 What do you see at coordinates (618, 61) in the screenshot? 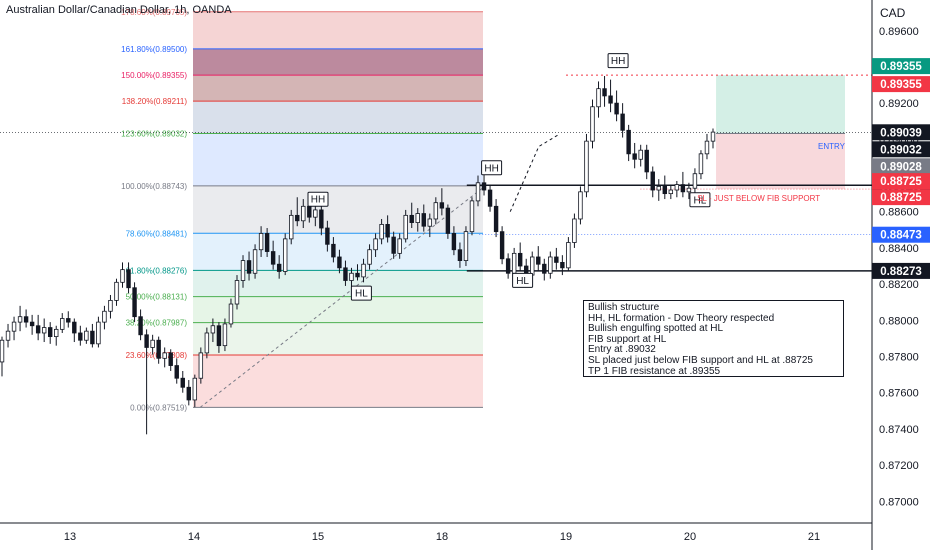
I see `swing-label: HH` at bounding box center [618, 61].